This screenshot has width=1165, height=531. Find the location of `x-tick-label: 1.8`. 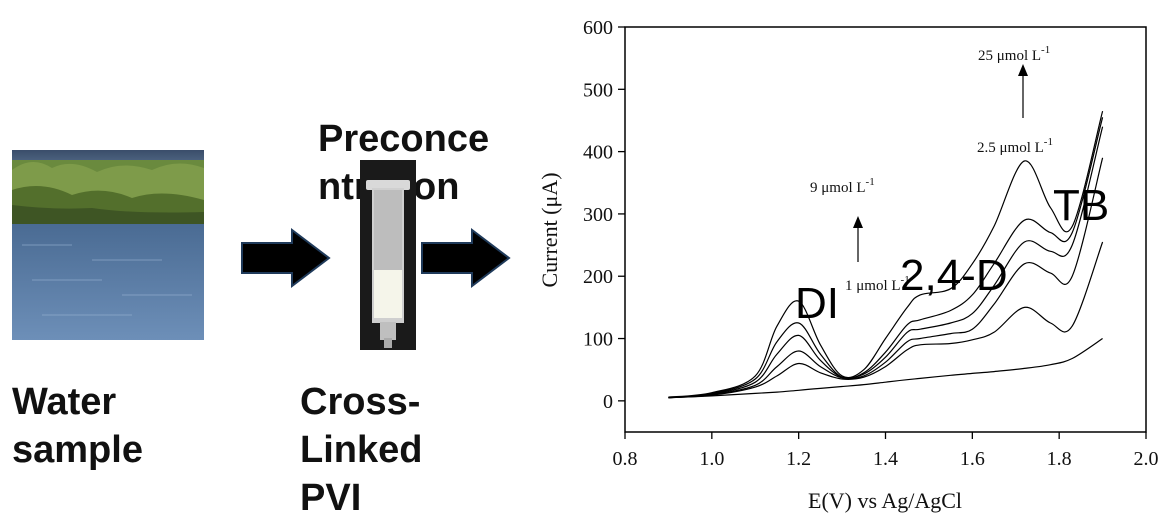

x-tick-label: 1.8 is located at coordinates (1059, 459).